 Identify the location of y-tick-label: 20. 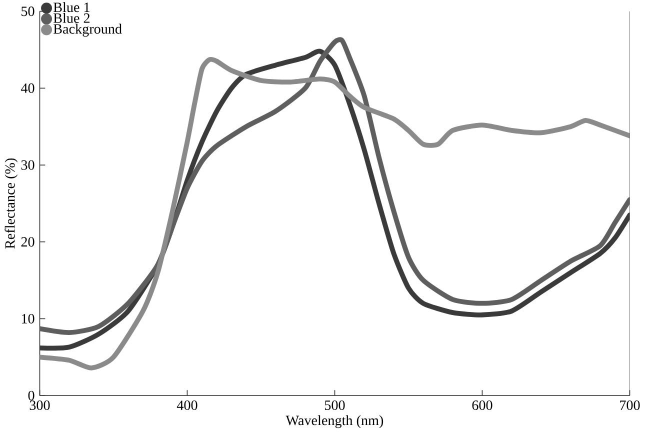
(27, 242).